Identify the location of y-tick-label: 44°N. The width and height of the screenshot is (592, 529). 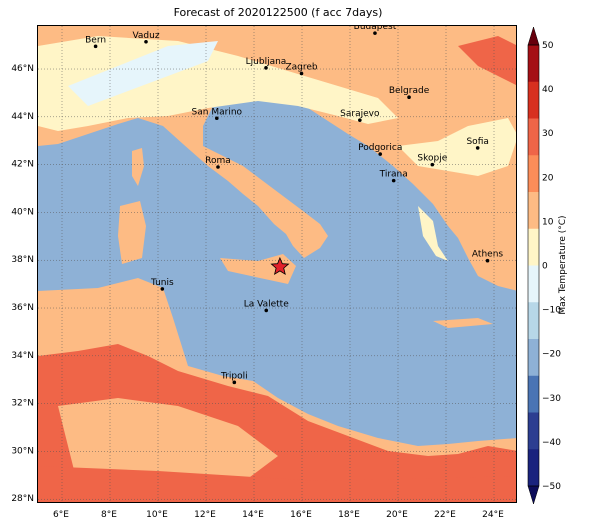
(22, 117).